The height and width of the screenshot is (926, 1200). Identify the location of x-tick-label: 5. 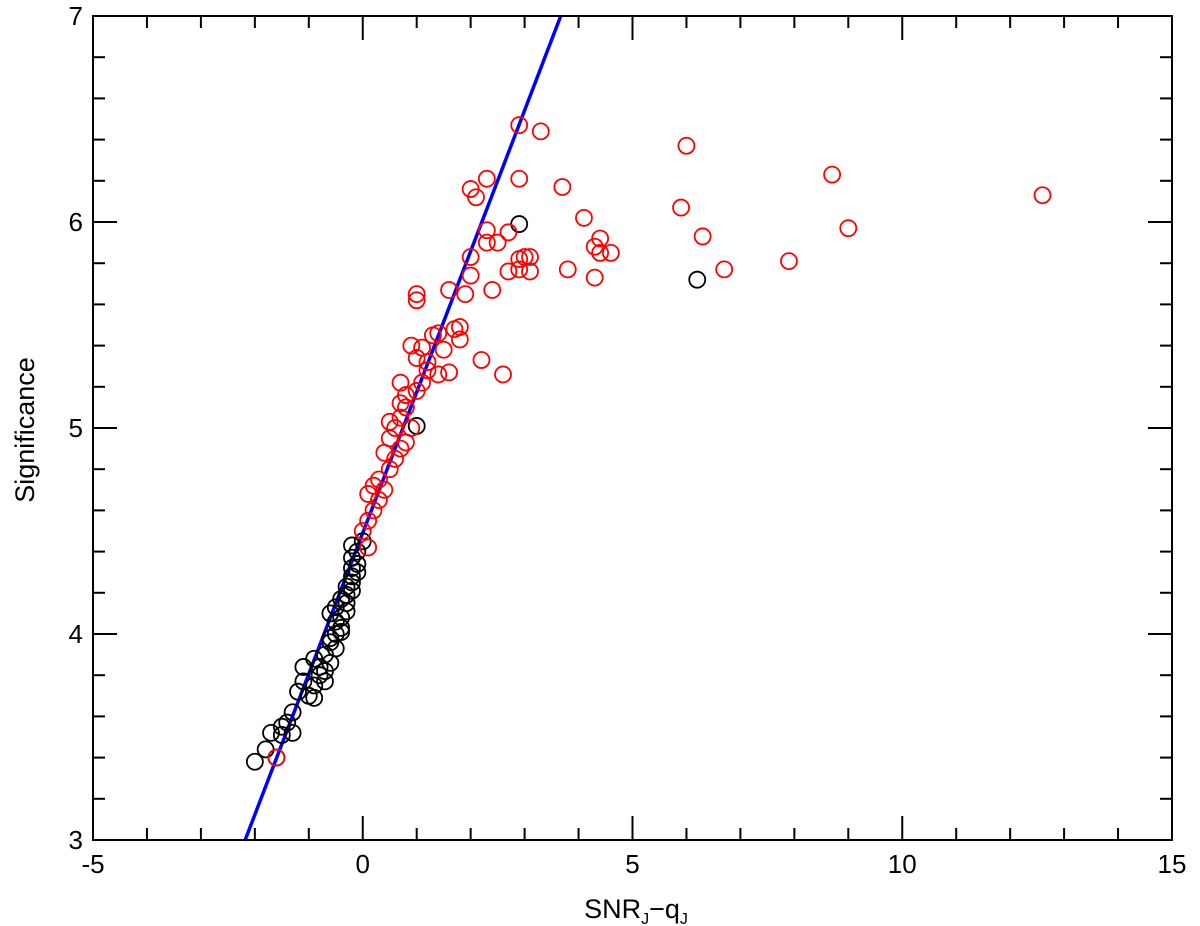
(632, 864).